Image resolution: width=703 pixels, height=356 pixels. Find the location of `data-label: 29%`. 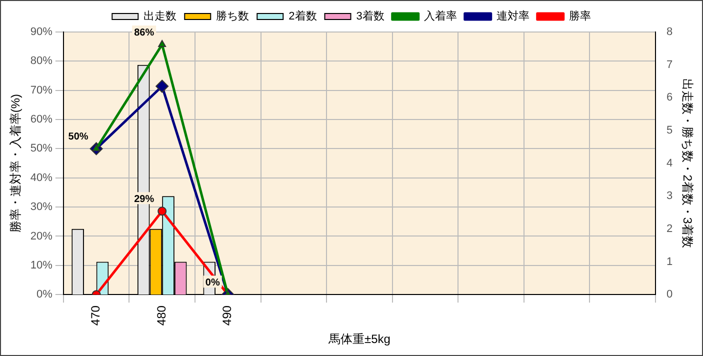

data-label: 29% is located at coordinates (144, 199).